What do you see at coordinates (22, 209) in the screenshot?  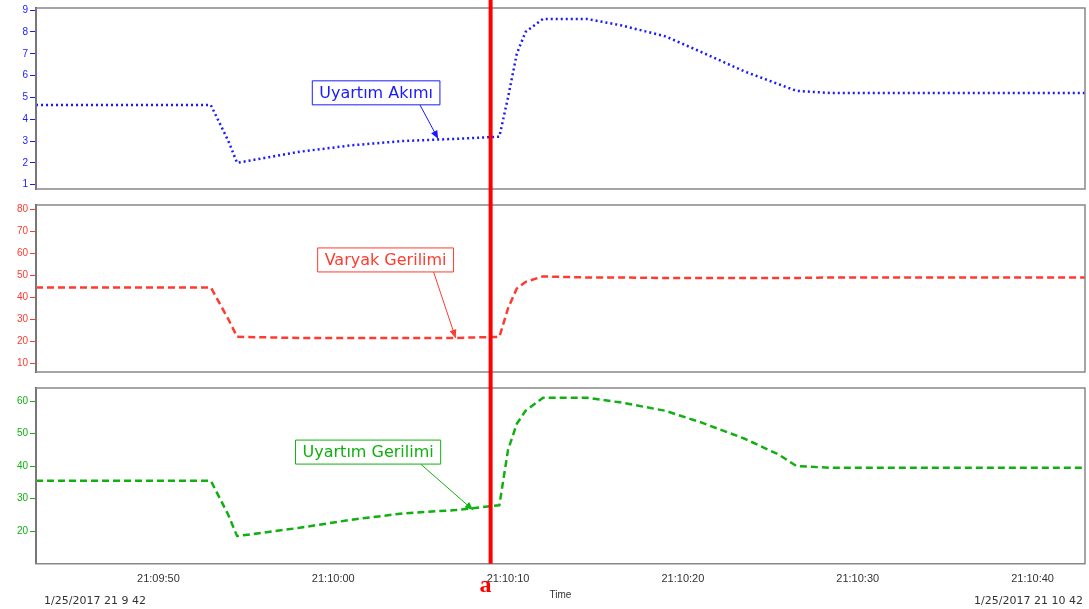 I see `y-tick-label: 80` at bounding box center [22, 209].